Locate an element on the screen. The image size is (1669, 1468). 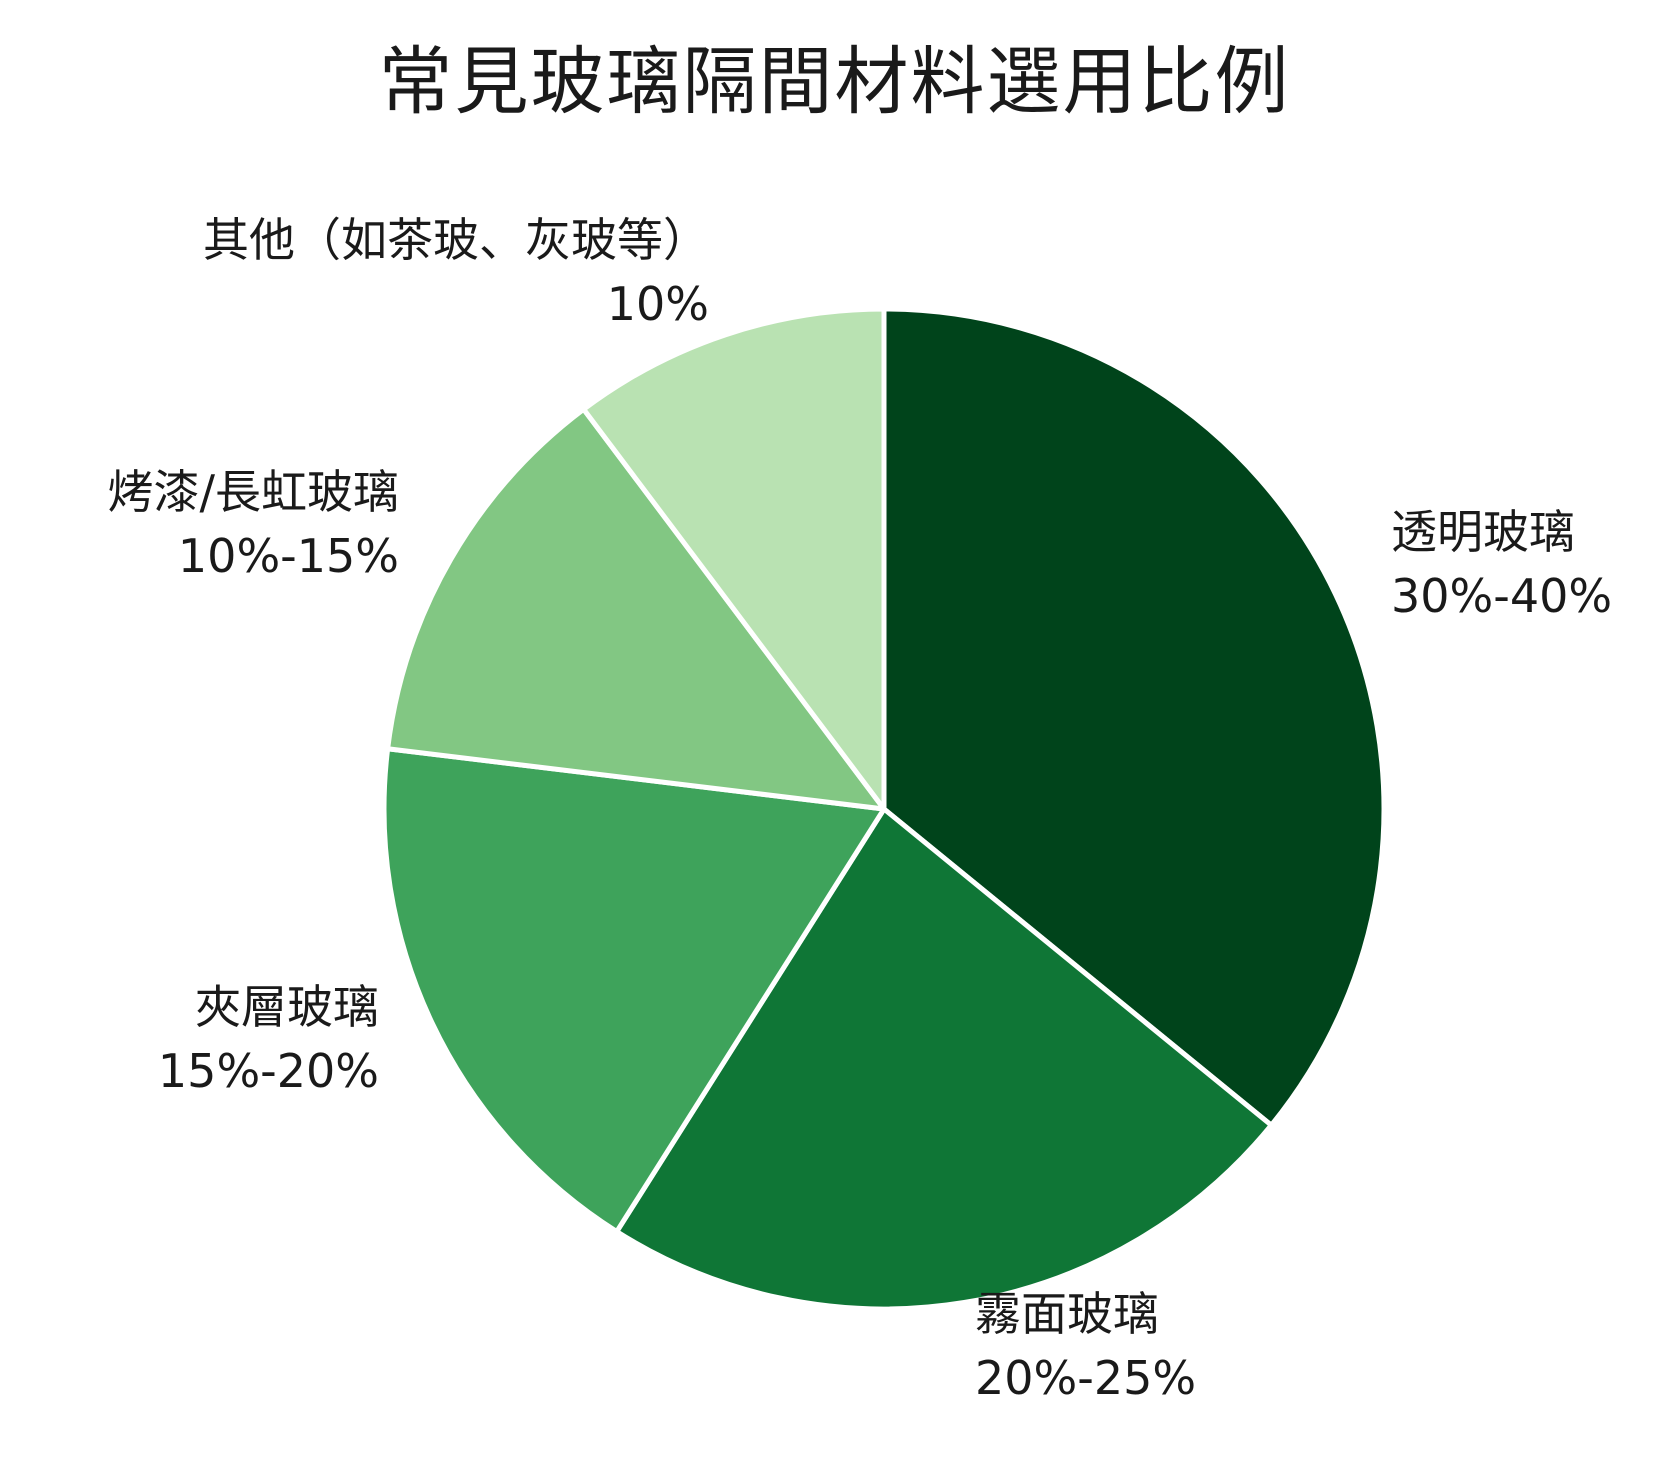
chart-title: 常見玻璃隔間材料選用比例 is located at coordinates (834, 82).